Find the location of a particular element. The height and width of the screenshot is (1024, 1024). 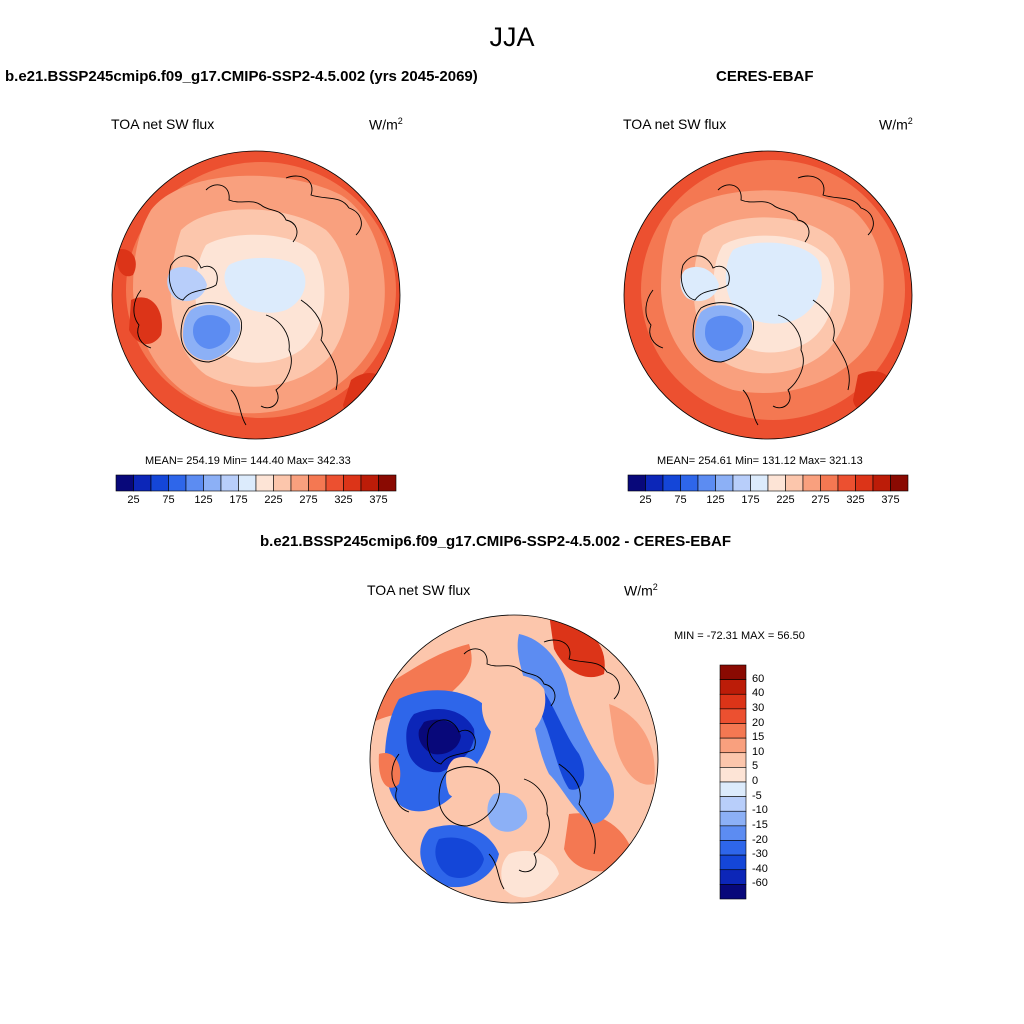

panel3-units: W/m2 is located at coordinates (641, 590).